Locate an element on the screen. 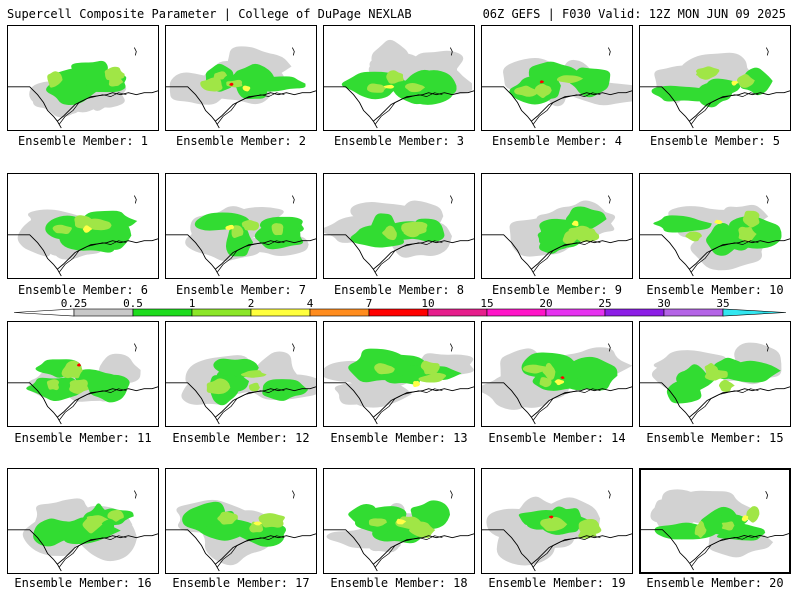  colorbar-tick-label: 20 is located at coordinates (546, 303).